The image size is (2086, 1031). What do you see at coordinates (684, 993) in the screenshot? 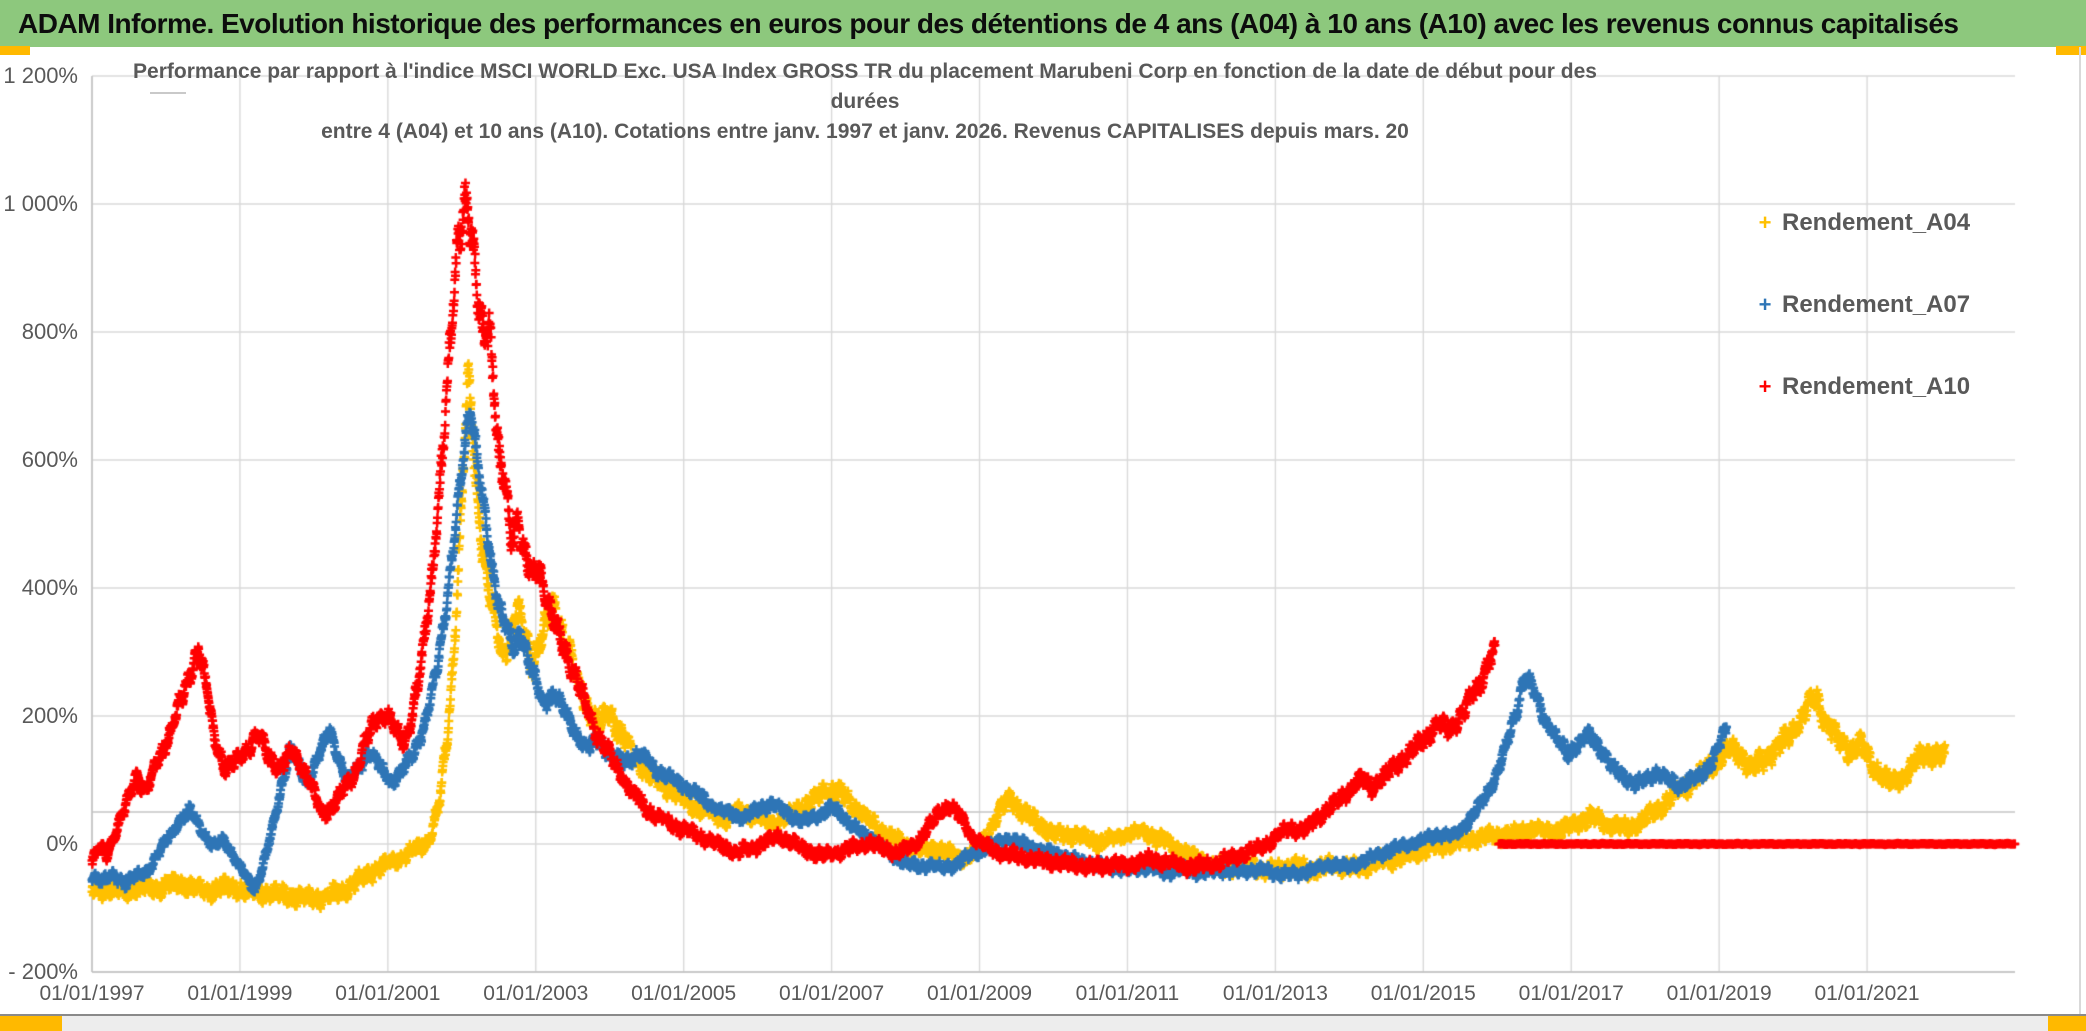
I see `x-axis-label: 01/01/2005` at bounding box center [684, 993].